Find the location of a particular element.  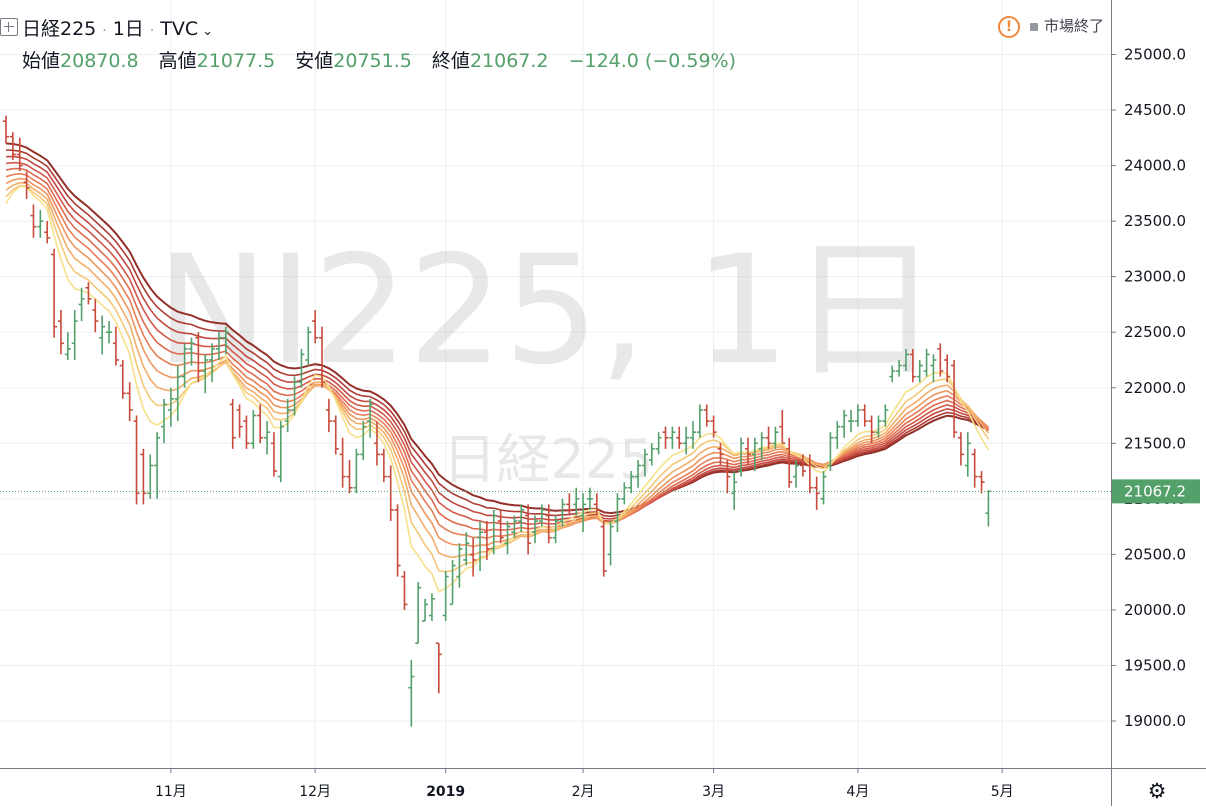

interval-label: 1日 is located at coordinates (128, 29).